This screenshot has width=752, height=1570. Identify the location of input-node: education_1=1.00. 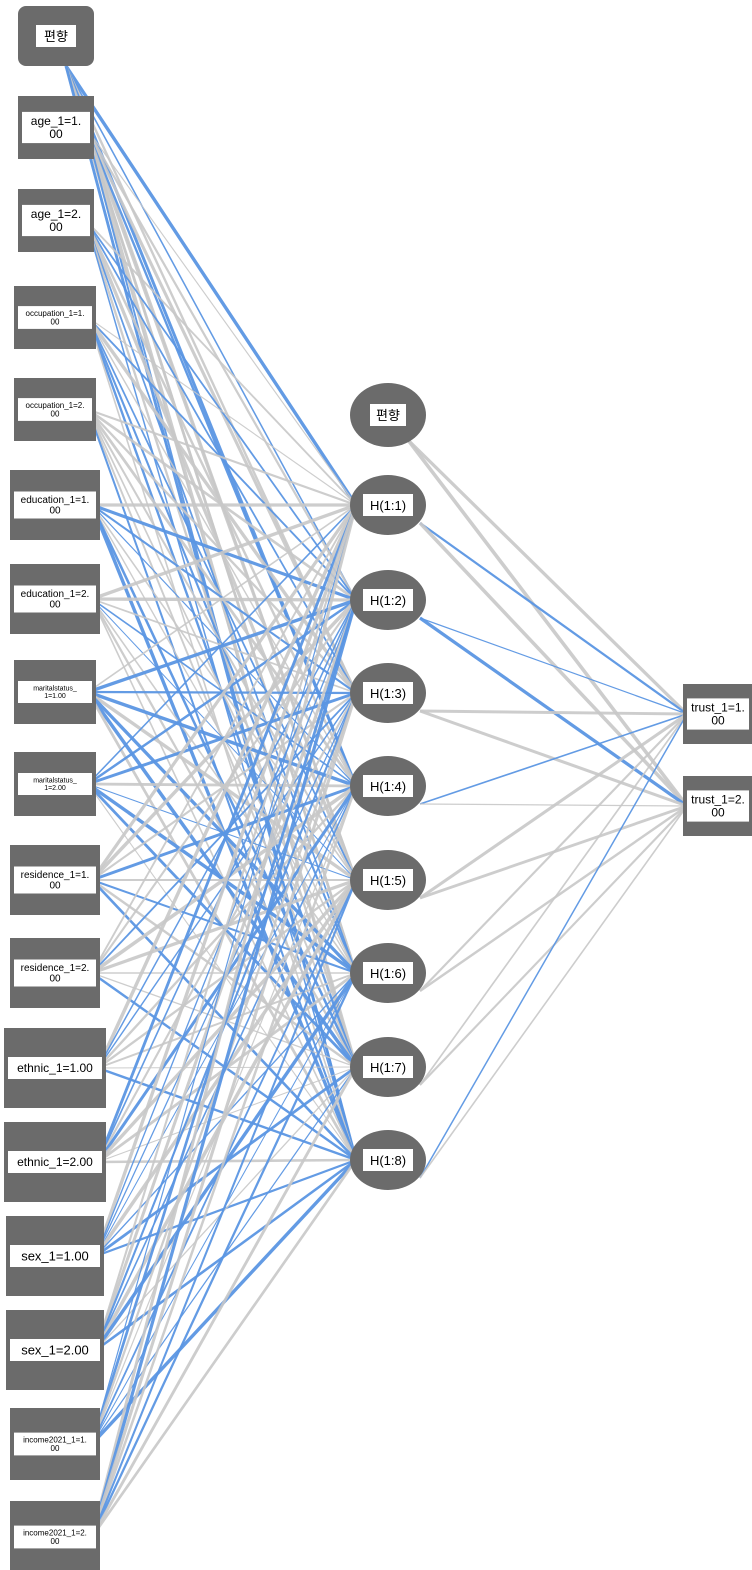
(55, 505).